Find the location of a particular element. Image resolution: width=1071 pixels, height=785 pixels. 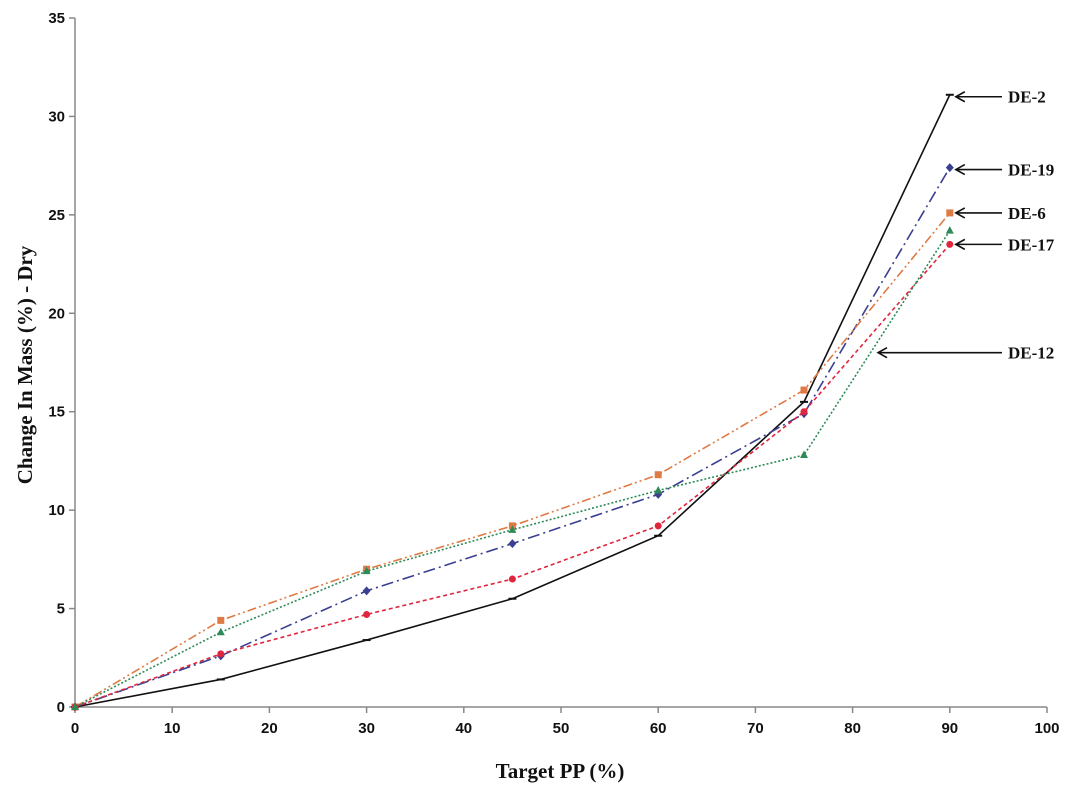

annotation-label-de-6: DE-6 is located at coordinates (1027, 213).